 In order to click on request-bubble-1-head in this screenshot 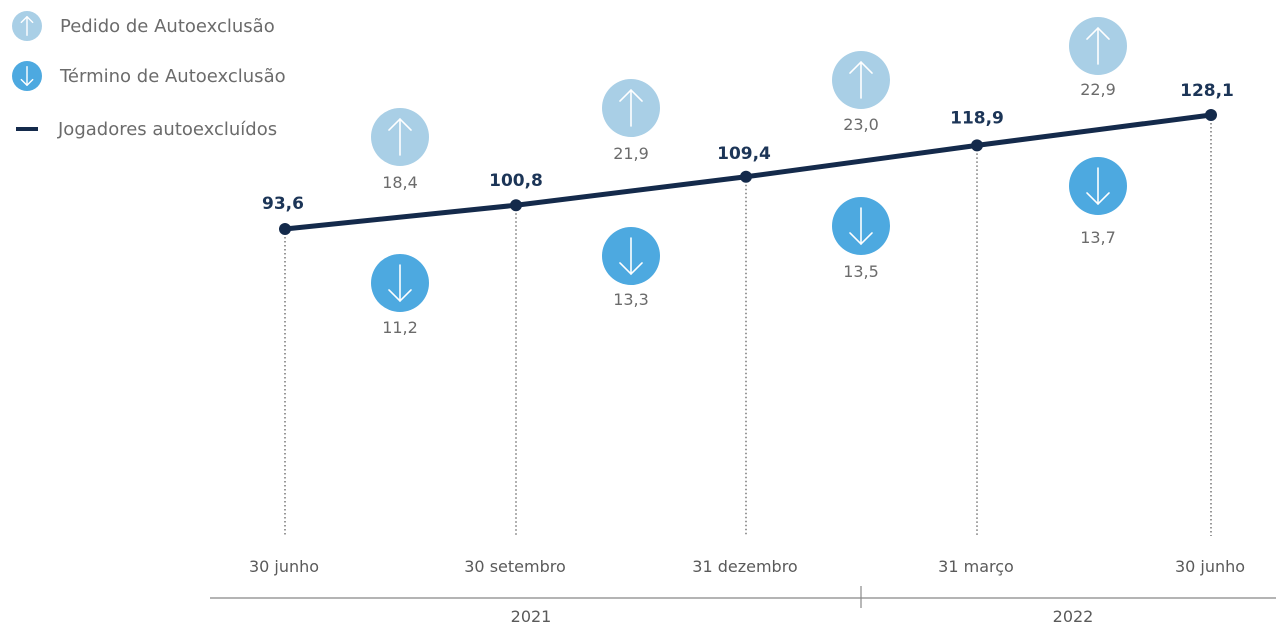, I will do `click(631, 95)`.